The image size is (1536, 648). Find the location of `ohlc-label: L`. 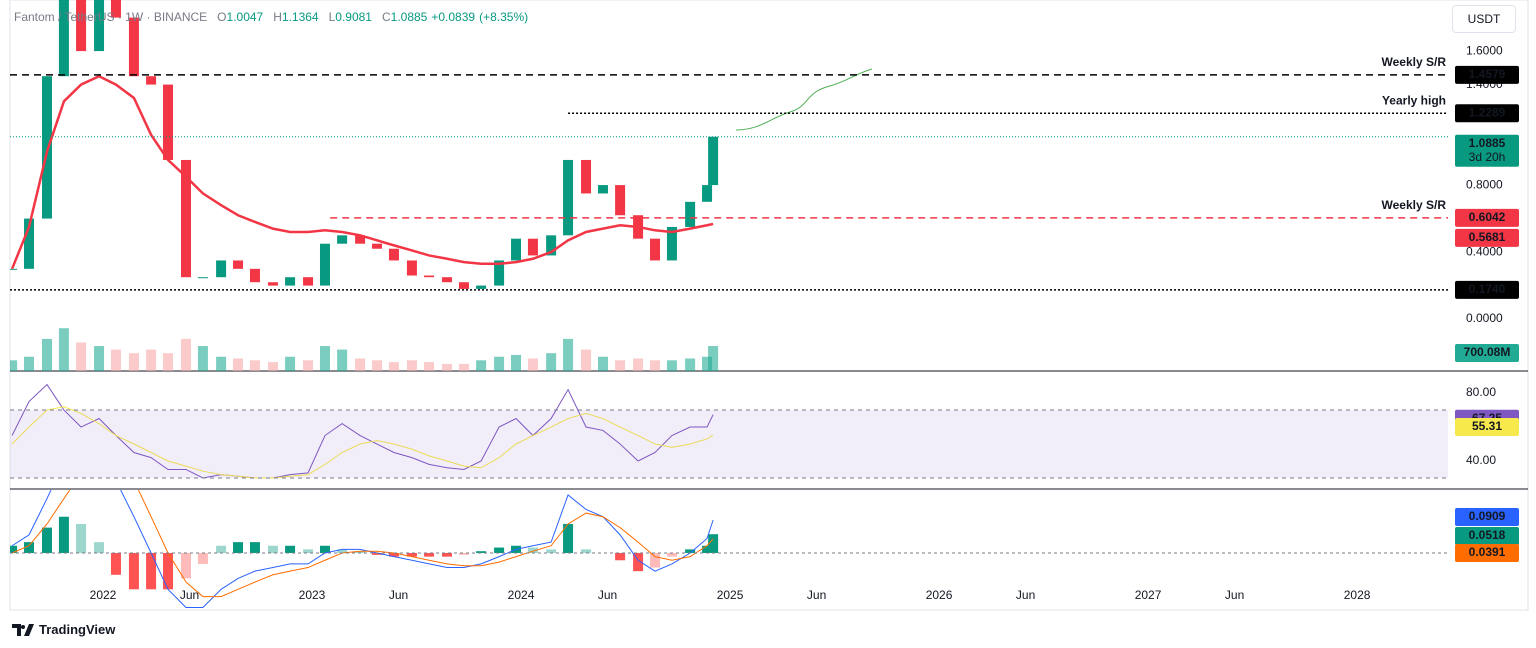

ohlc-label: L is located at coordinates (332, 17).